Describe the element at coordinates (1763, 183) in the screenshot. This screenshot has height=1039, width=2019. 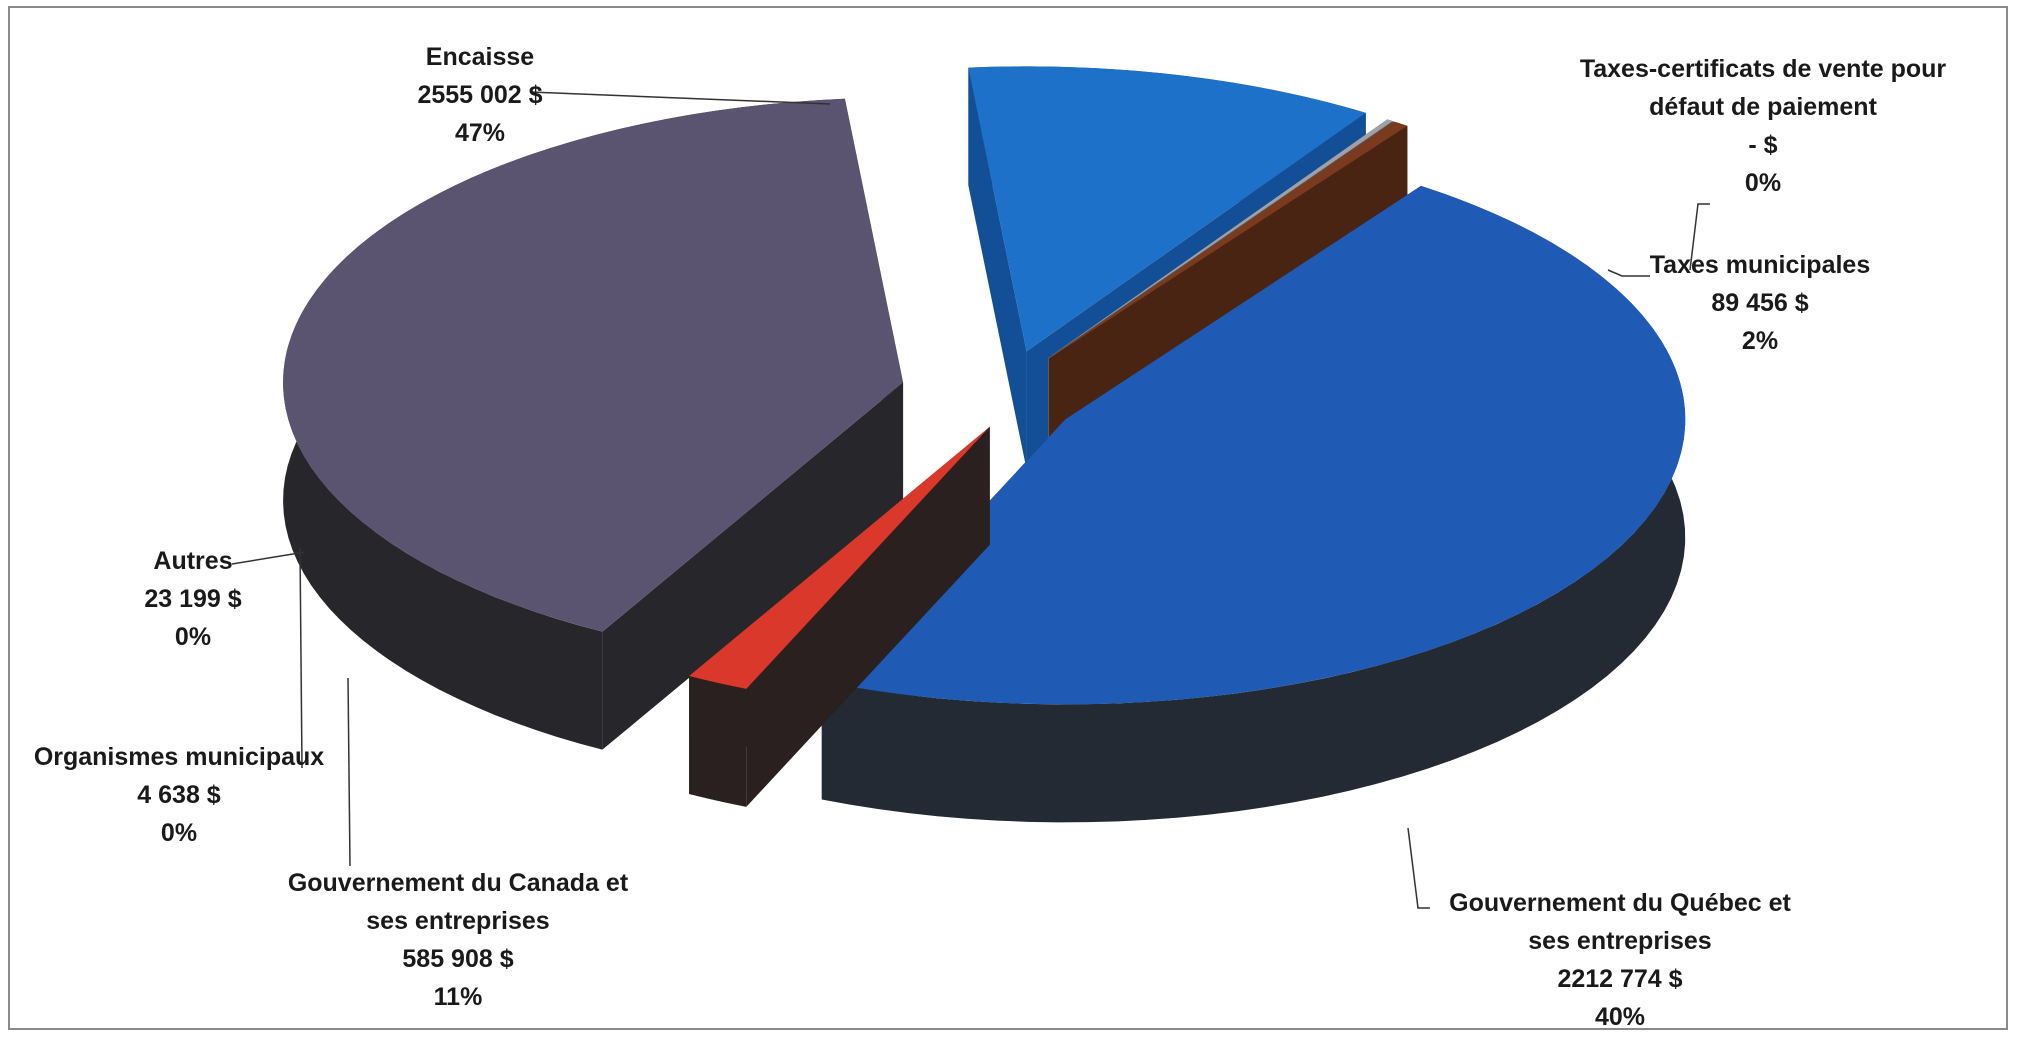
I see `label-taxes-certificats-percent: 0%` at that location.